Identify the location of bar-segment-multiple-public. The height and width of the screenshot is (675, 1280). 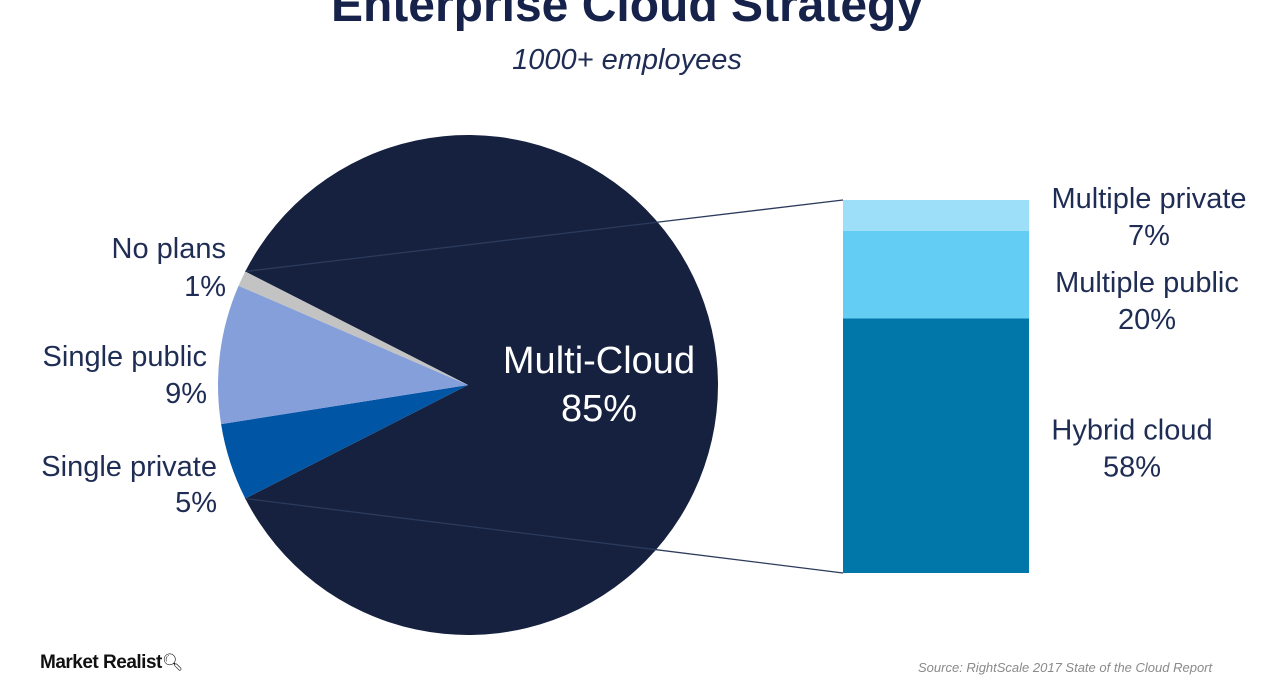
(936, 274).